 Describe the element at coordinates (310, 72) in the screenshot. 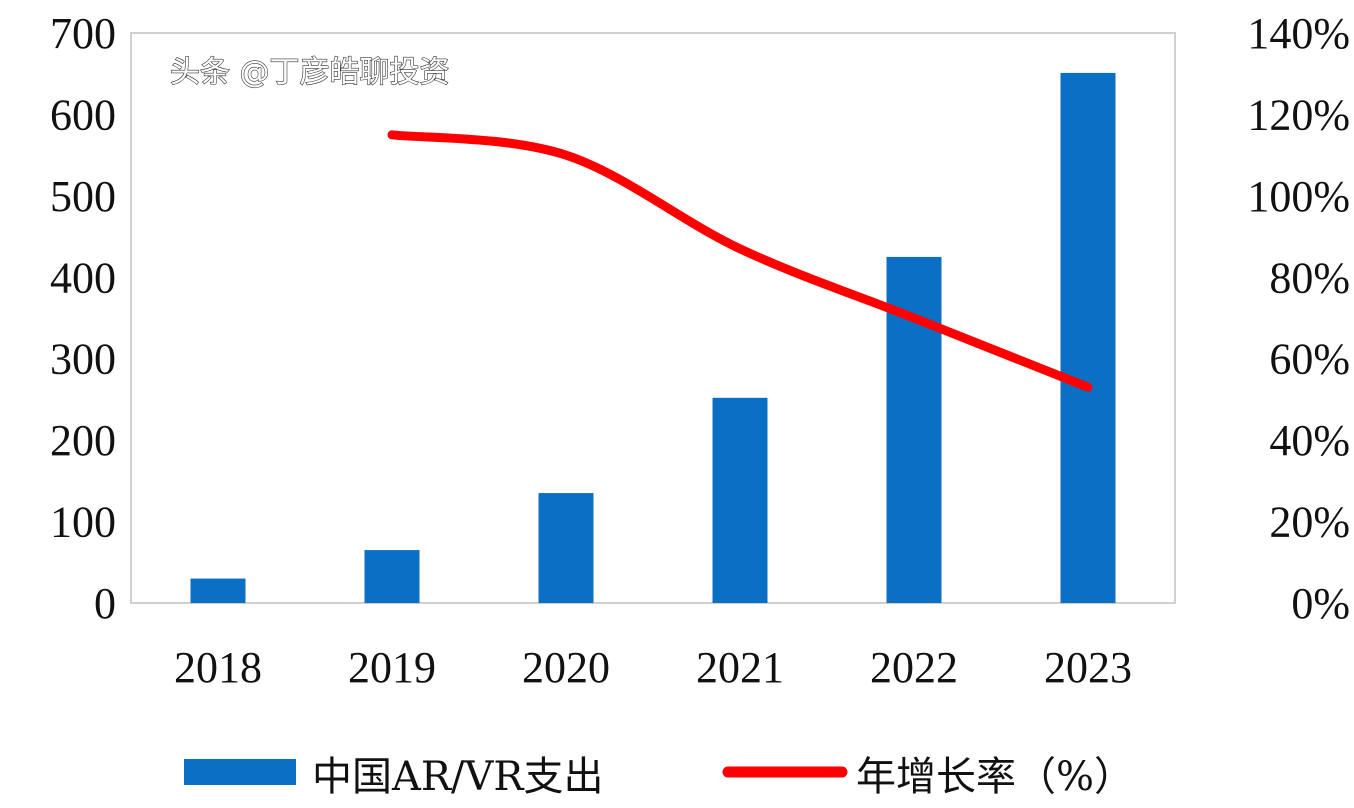

I see `watermark: 头条 @丁彦皓聊投资` at that location.